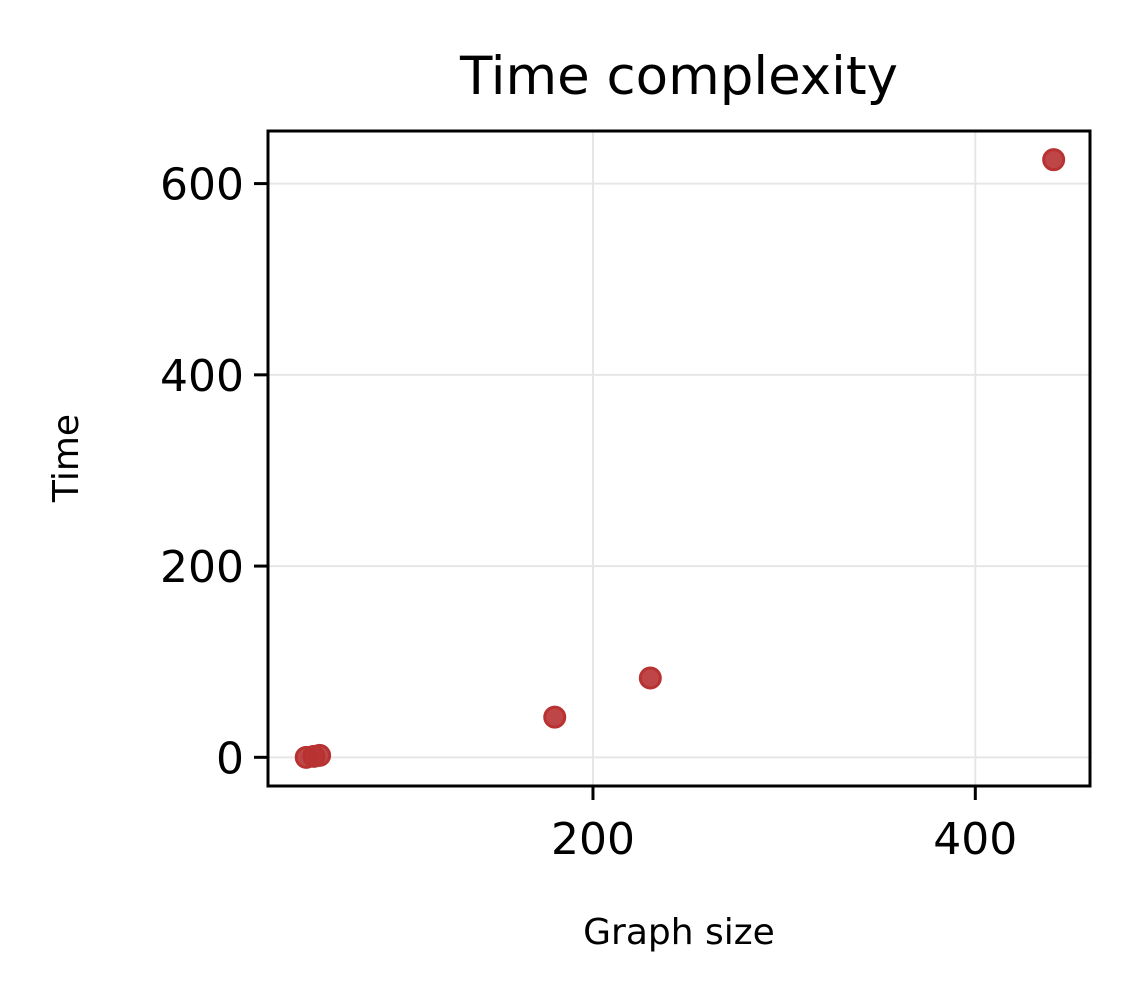  What do you see at coordinates (202, 376) in the screenshot?
I see `y-tick-label: 400` at bounding box center [202, 376].